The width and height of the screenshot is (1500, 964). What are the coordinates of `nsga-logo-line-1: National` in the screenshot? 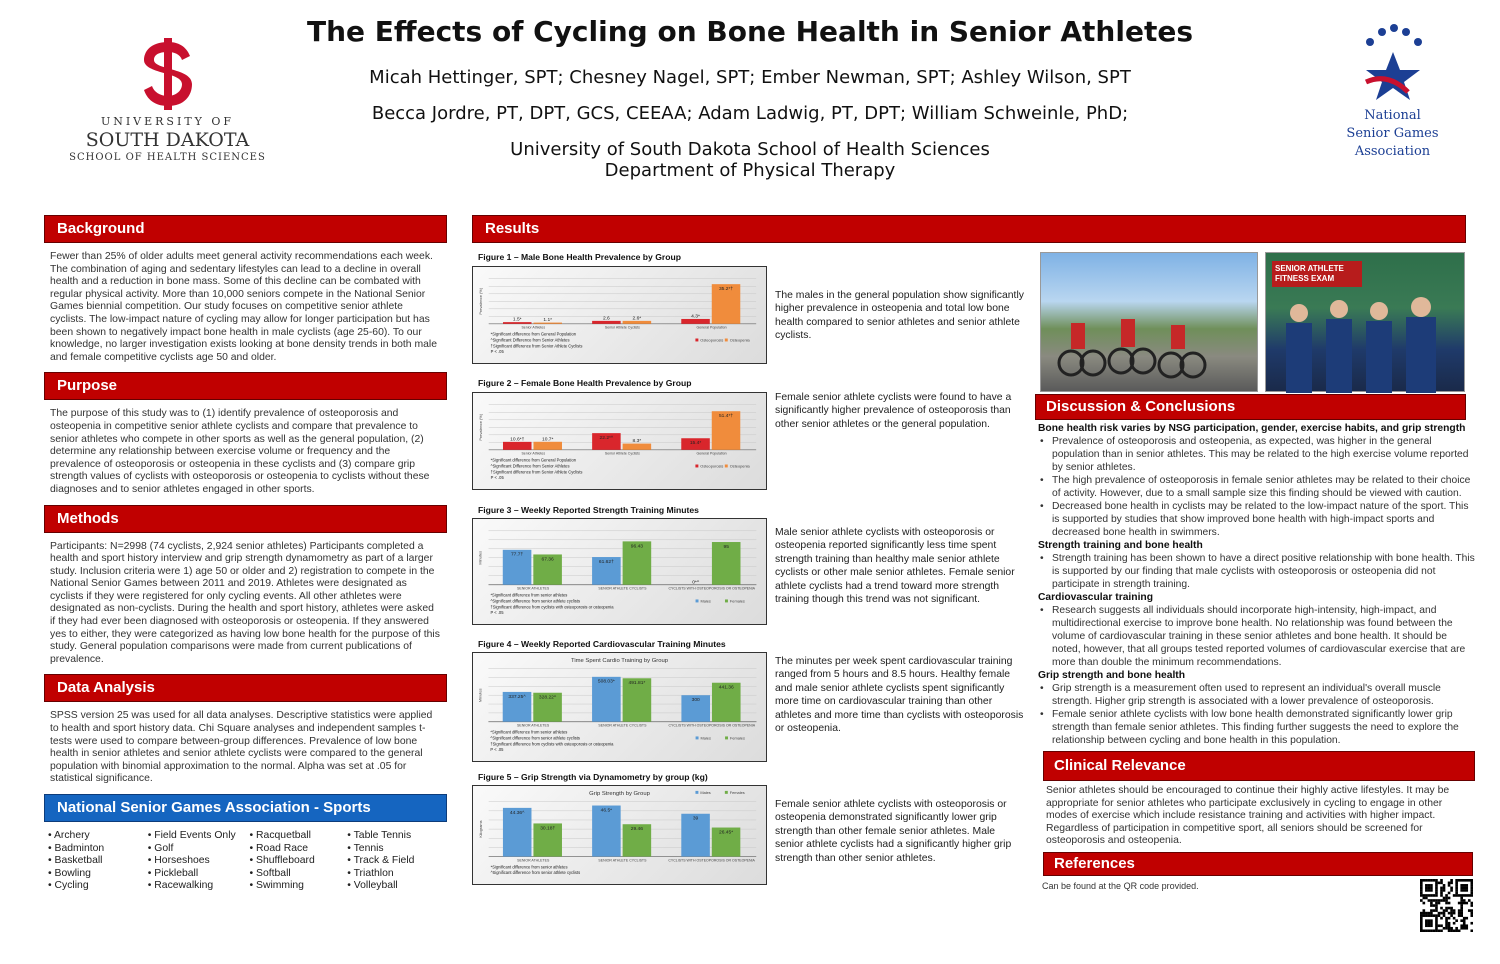 It's located at (1392, 115).